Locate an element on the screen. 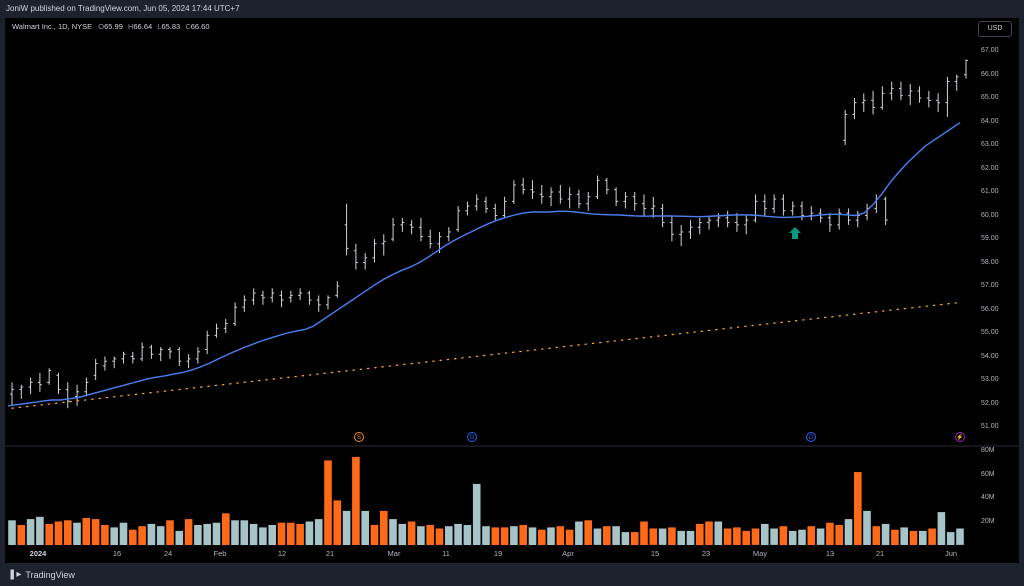 This screenshot has width=1024, height=586. price-axis-tick: 52.00 is located at coordinates (990, 403).